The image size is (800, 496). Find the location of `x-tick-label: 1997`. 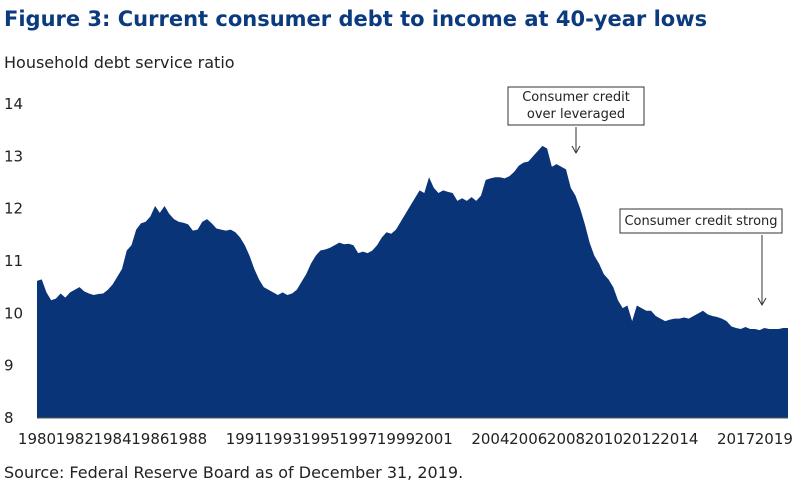

x-tick-label: 1997 is located at coordinates (358, 439).